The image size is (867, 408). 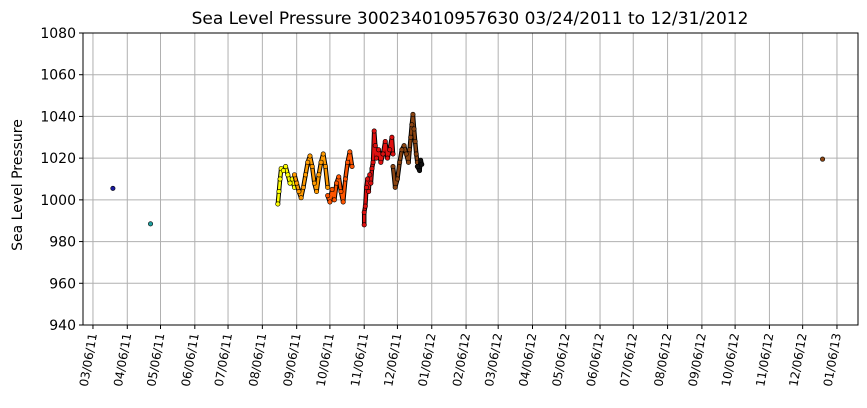 What do you see at coordinates (223, 360) in the screenshot?
I see `x-tick-label: 07/06/11` at bounding box center [223, 360].